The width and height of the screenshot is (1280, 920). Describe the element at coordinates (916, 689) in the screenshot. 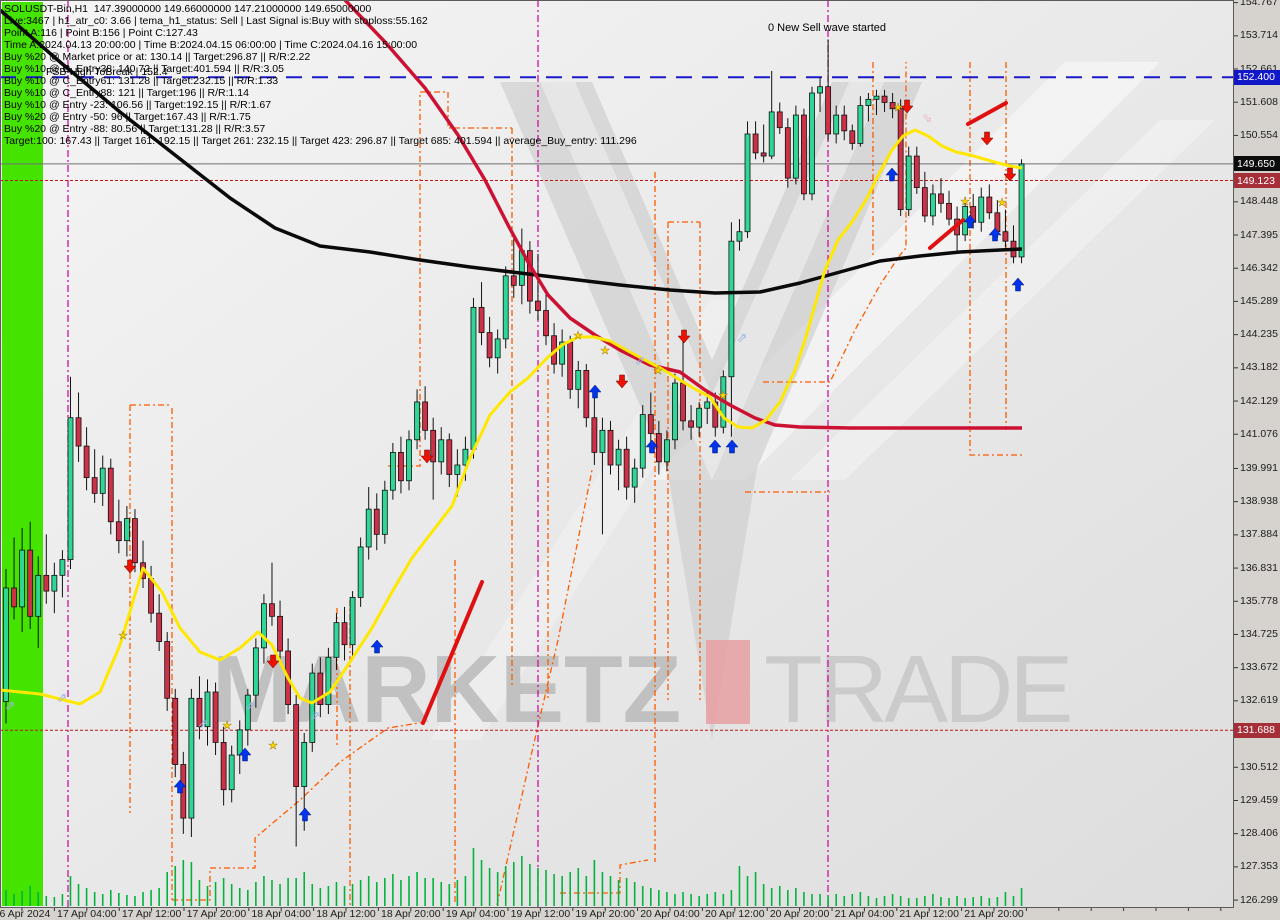

I see `watermark-word2: TRADE` at that location.